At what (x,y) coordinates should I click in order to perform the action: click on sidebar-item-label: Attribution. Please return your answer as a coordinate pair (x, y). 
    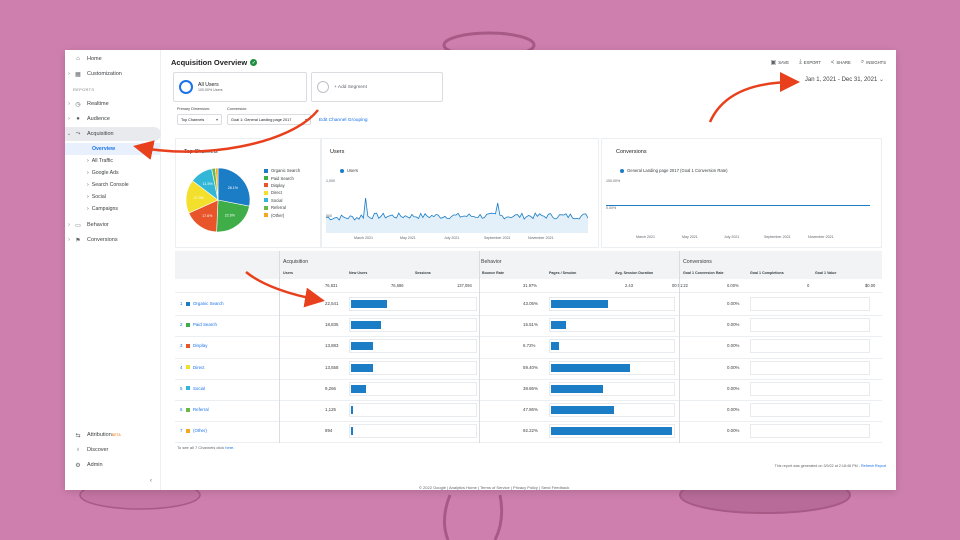
    Looking at the image, I should click on (99, 435).